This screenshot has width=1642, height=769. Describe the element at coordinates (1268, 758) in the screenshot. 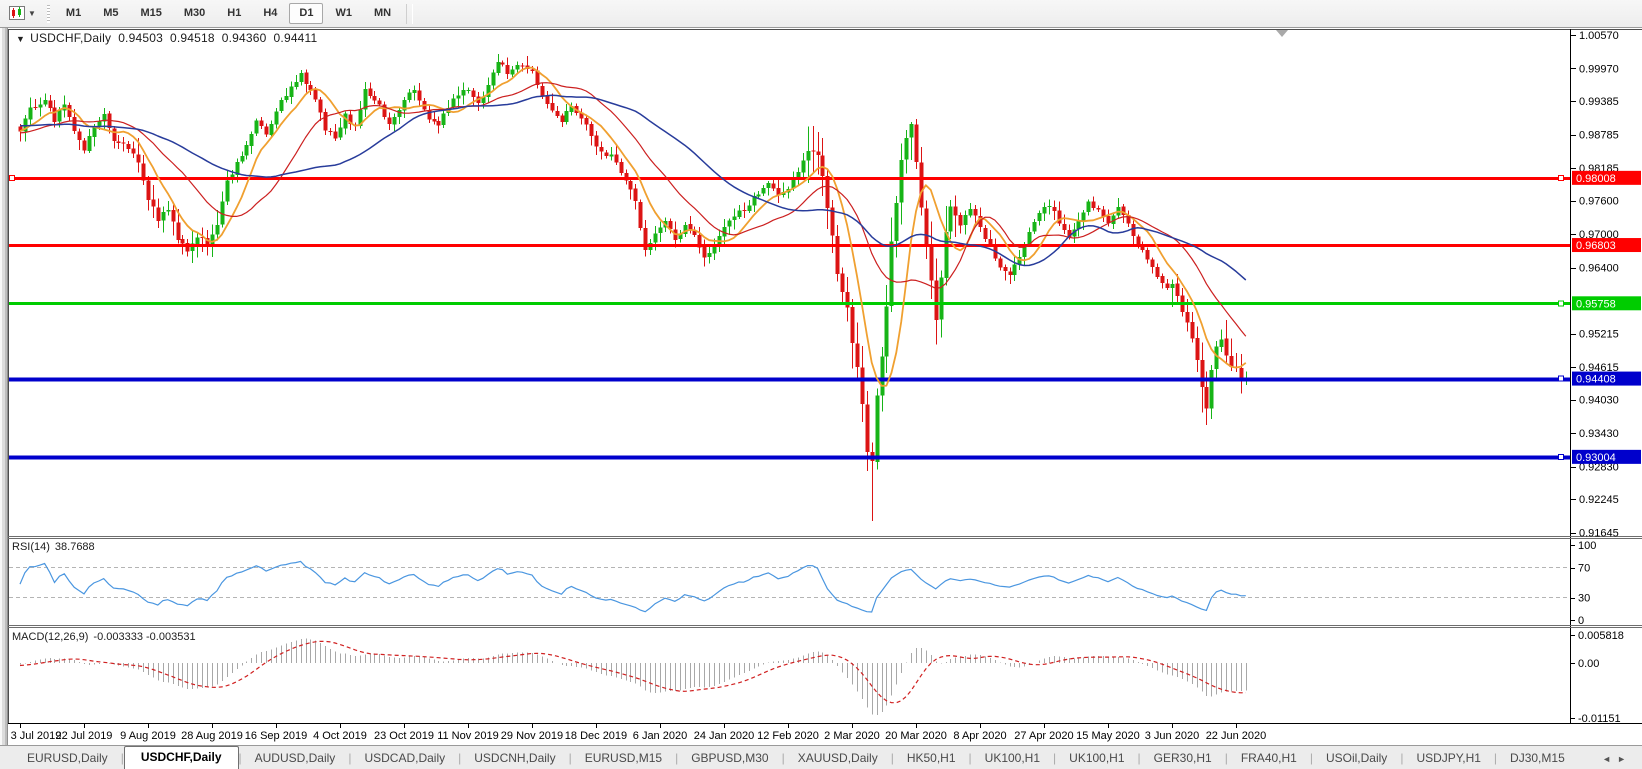

I see `tab-fra40-h1: FRA40,H1` at that location.